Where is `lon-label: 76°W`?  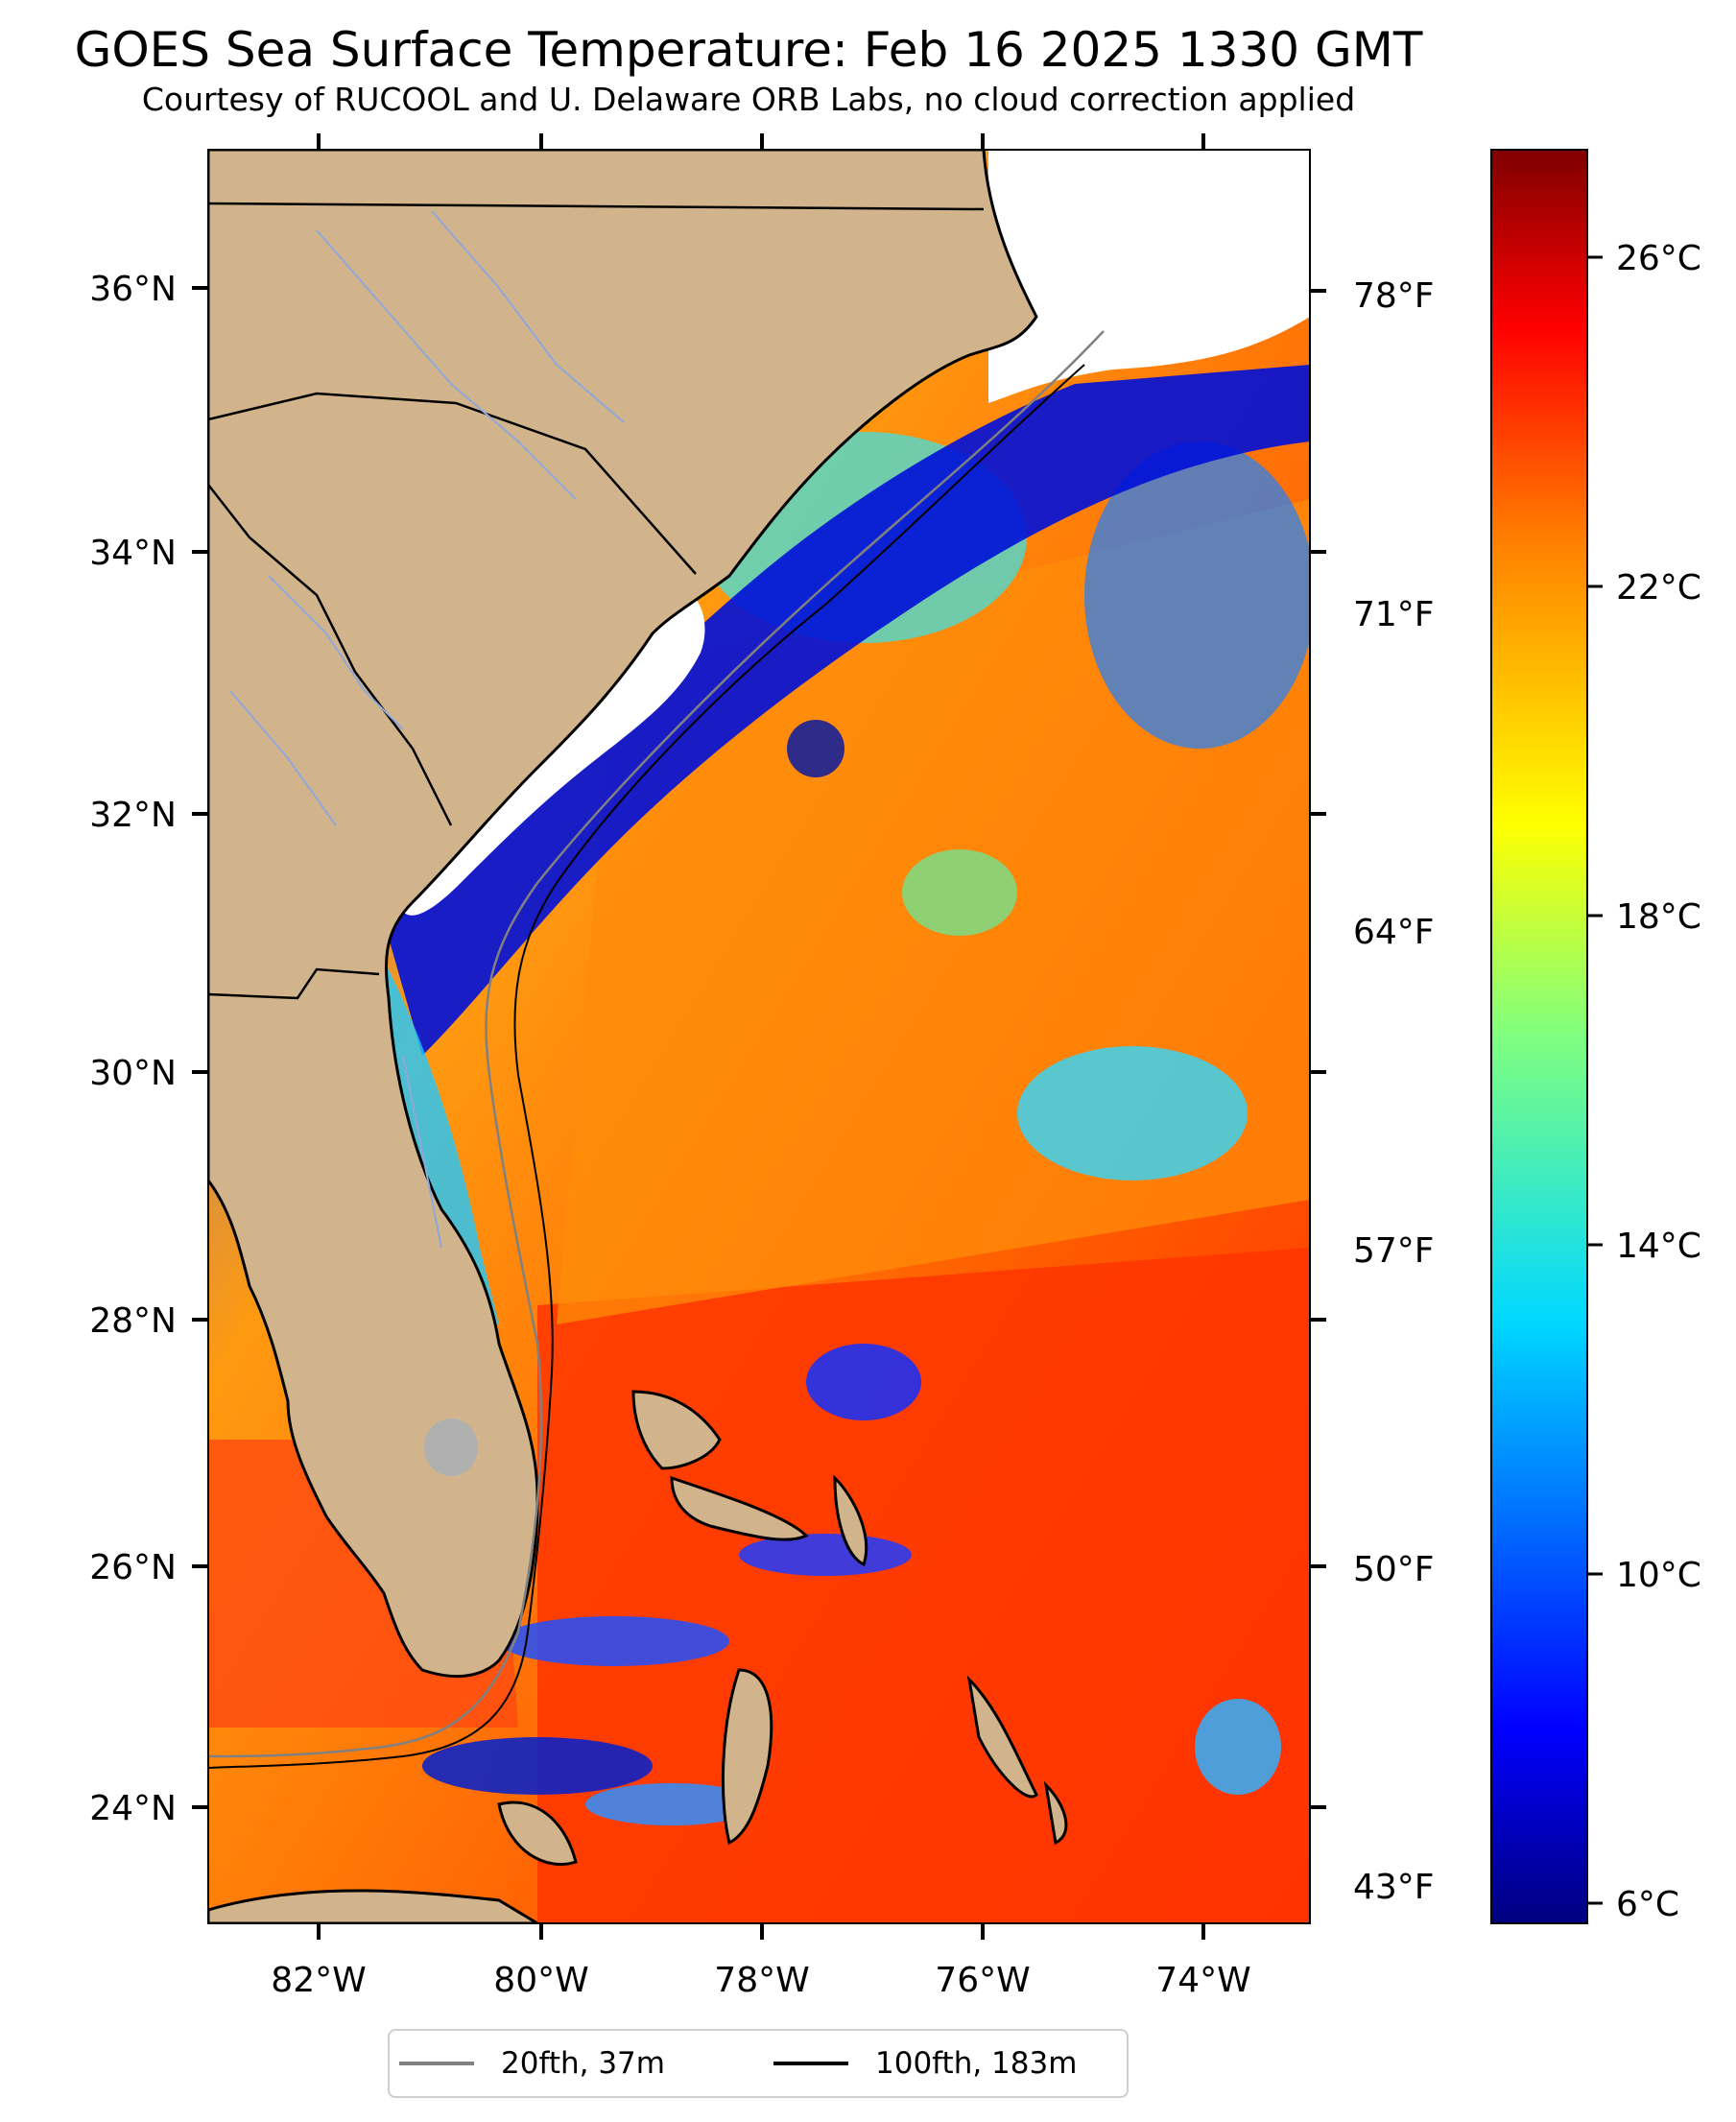
lon-label: 76°W is located at coordinates (982, 1980).